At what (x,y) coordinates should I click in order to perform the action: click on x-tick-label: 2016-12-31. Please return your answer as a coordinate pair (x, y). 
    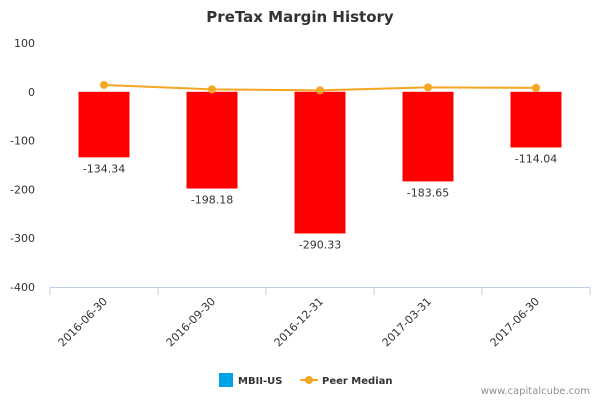
    Looking at the image, I should click on (299, 322).